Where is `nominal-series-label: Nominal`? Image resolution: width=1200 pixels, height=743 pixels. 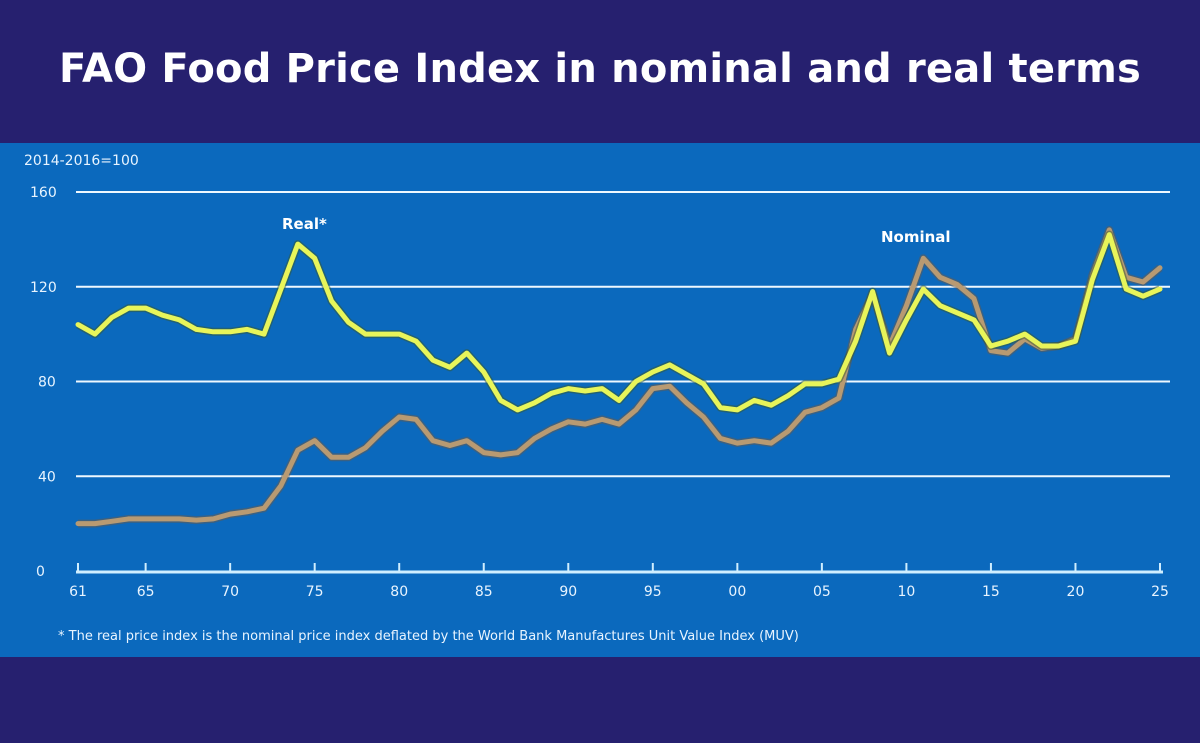
nominal-series-label: Nominal is located at coordinates (916, 237).